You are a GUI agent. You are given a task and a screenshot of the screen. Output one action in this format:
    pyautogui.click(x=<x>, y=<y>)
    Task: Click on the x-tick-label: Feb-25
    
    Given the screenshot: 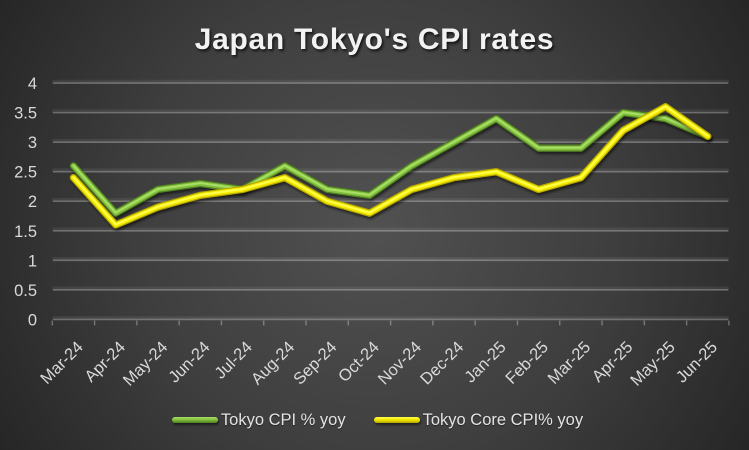 What is the action you would take?
    pyautogui.click(x=527, y=363)
    